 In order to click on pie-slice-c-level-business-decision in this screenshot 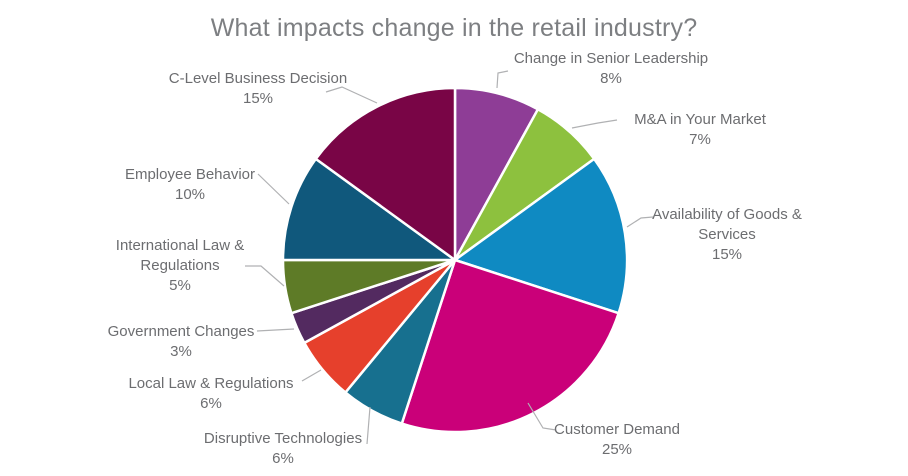, I will do `click(385, 174)`.